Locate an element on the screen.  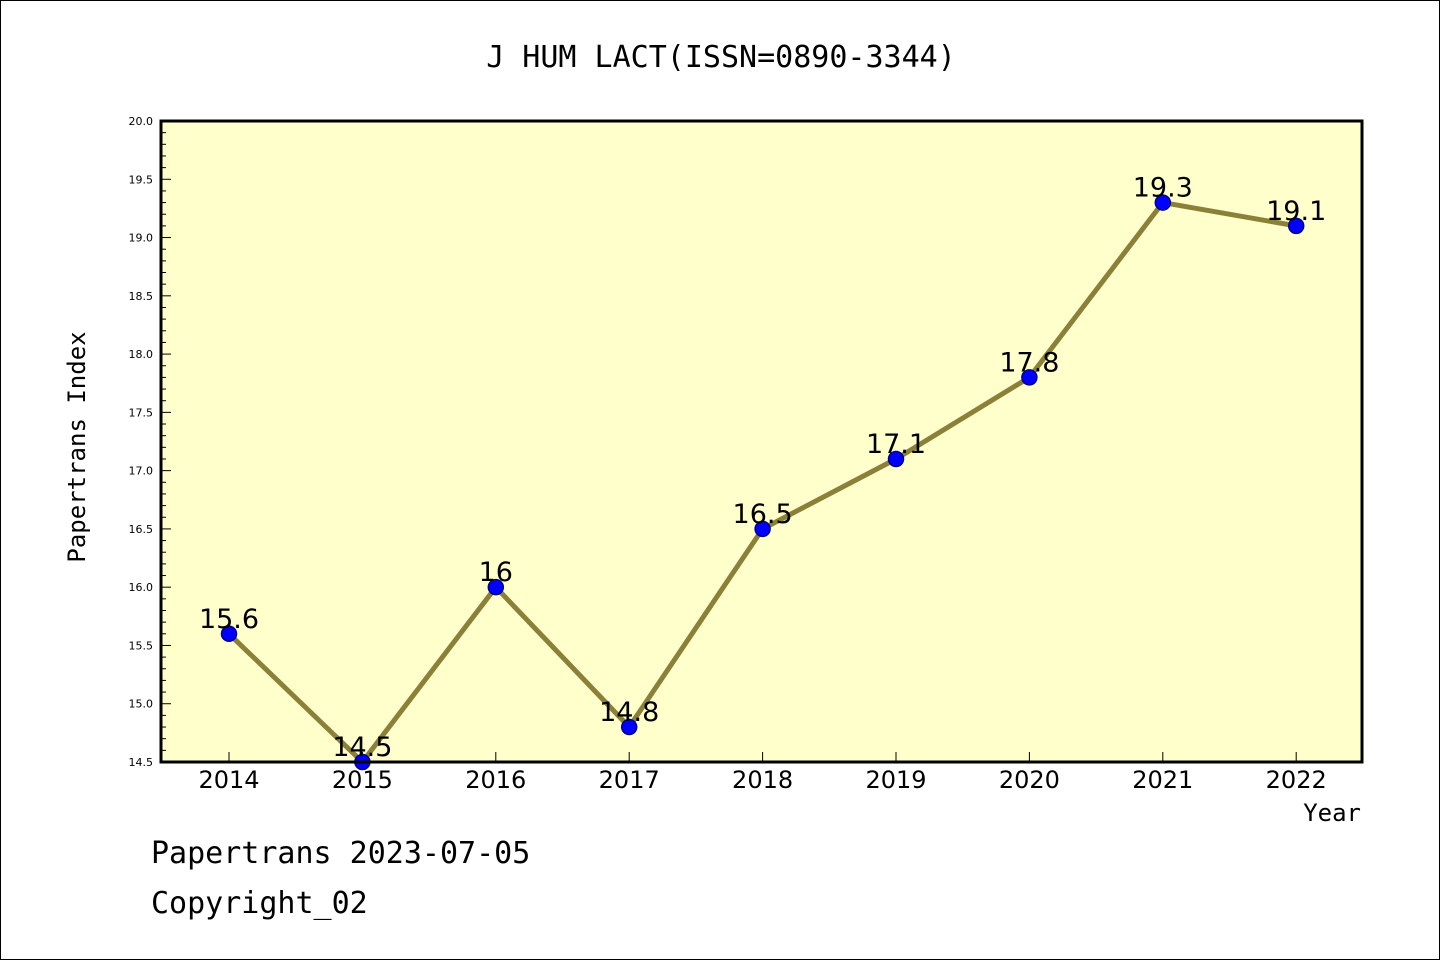
y-tick-label: 15.5 is located at coordinates (141, 645).